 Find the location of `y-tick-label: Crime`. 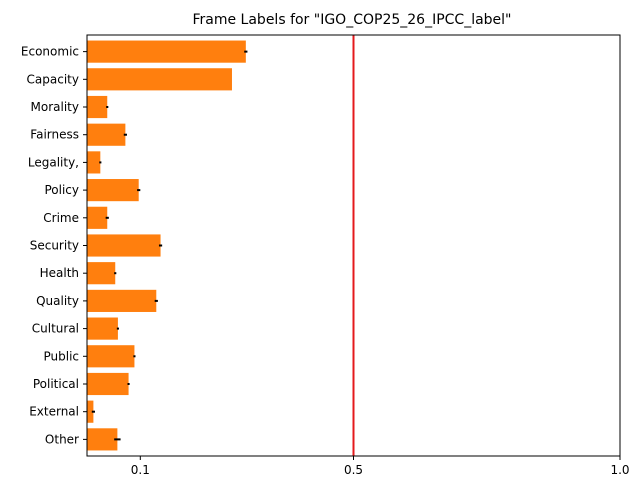

y-tick-label: Crime is located at coordinates (61, 218).